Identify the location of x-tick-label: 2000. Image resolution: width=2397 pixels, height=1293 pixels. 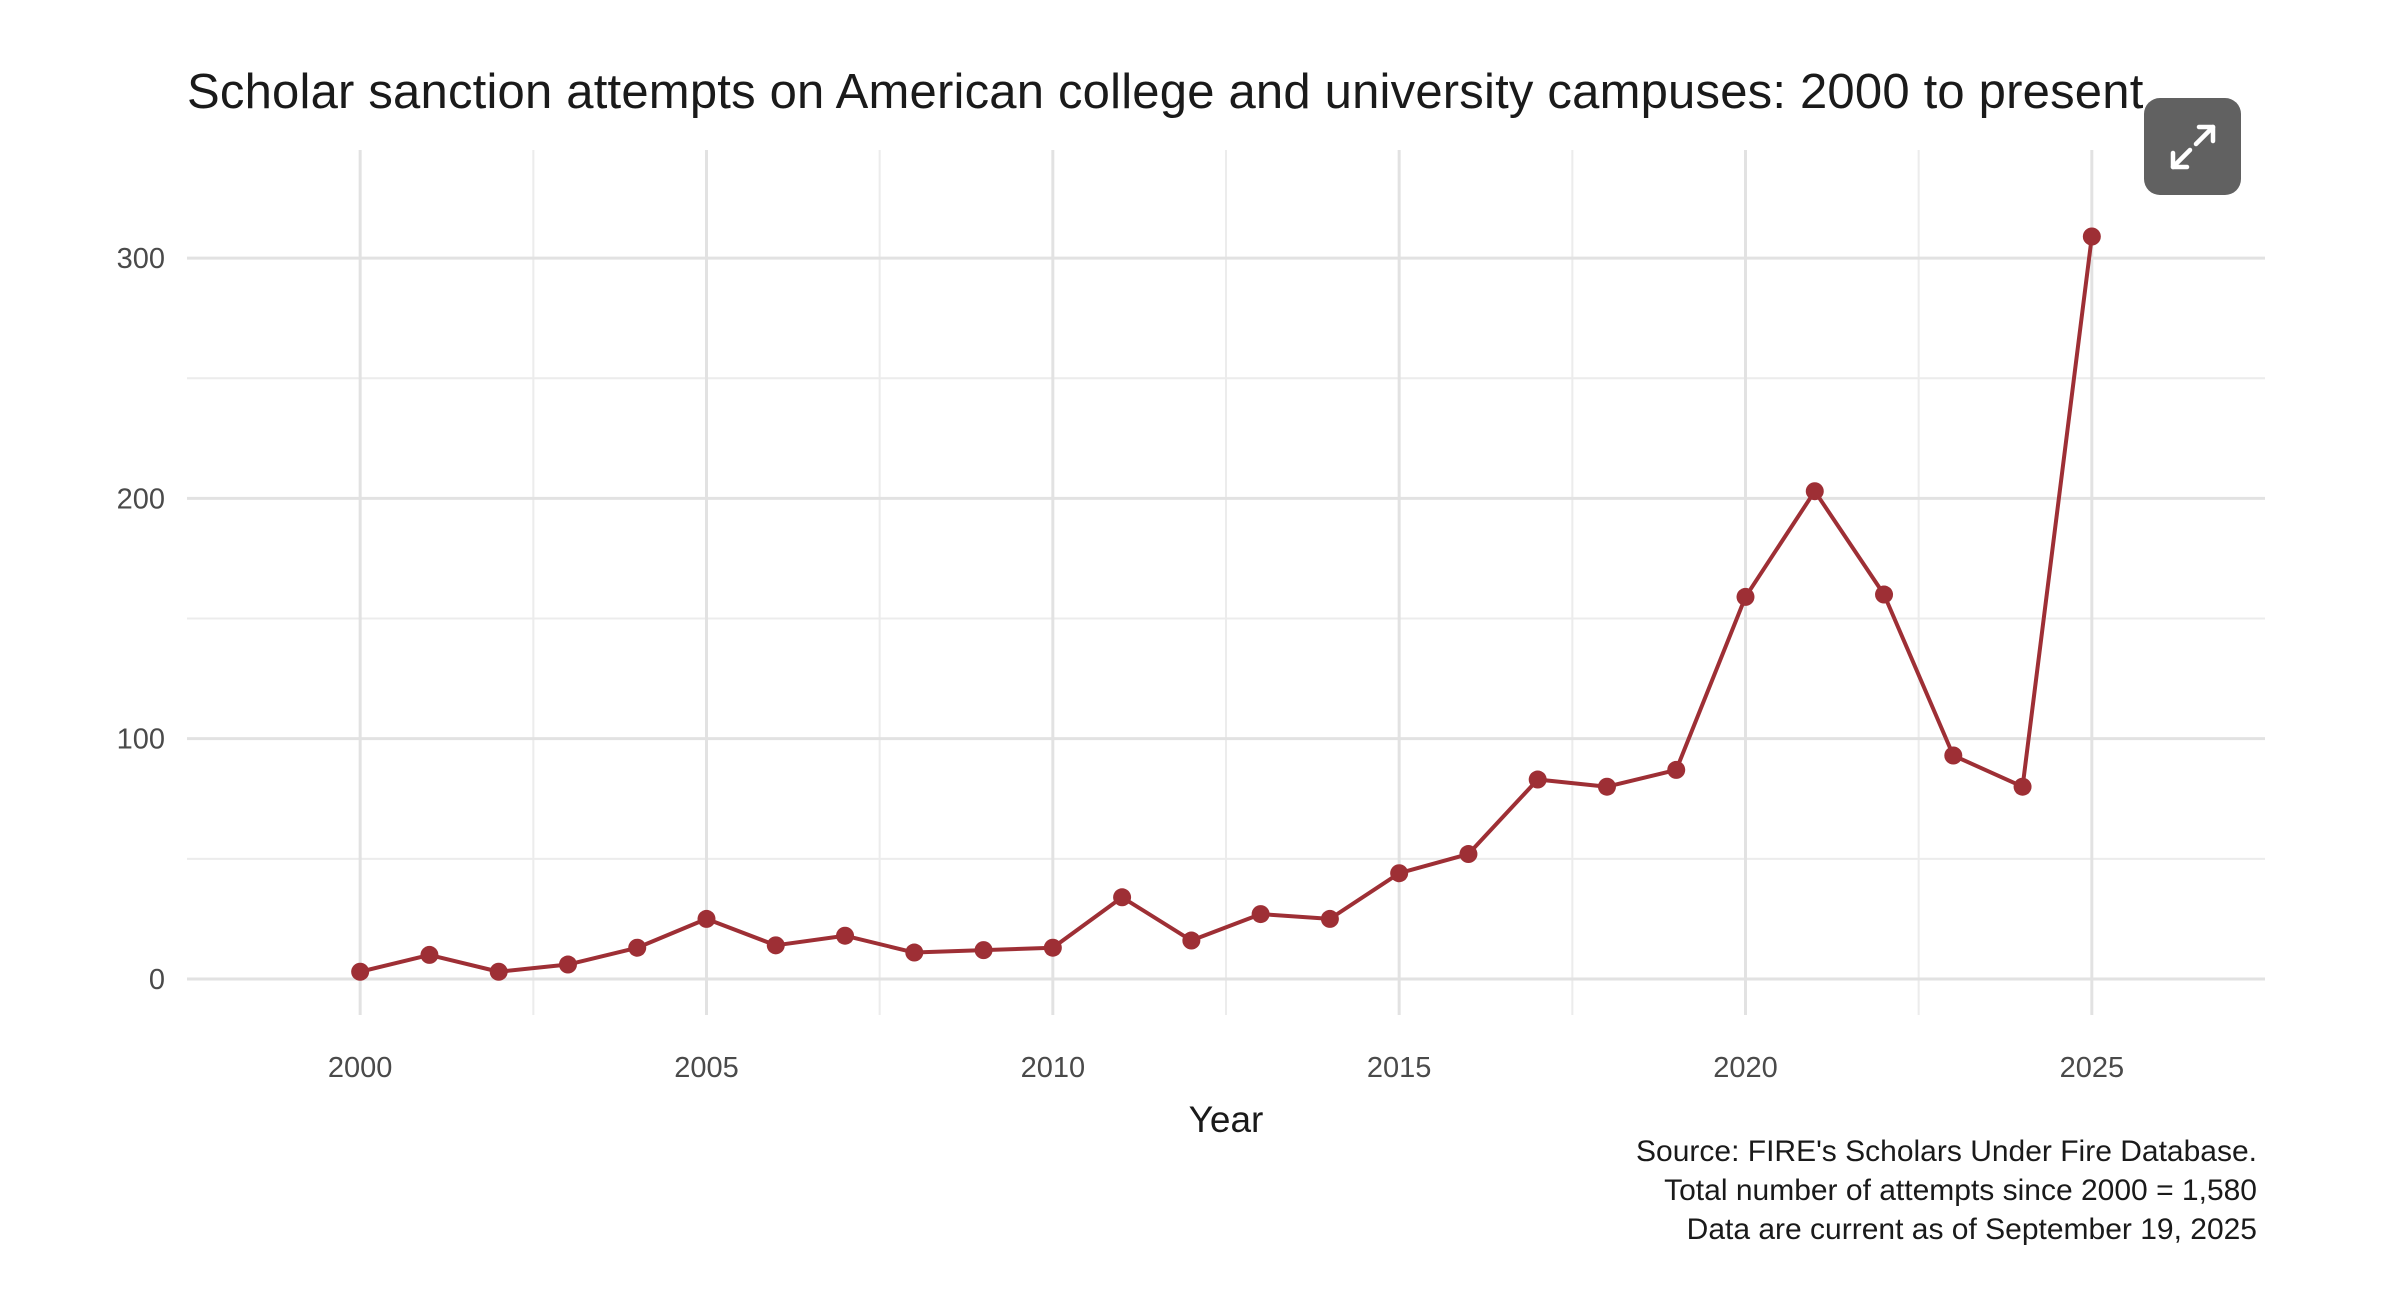
(360, 1068).